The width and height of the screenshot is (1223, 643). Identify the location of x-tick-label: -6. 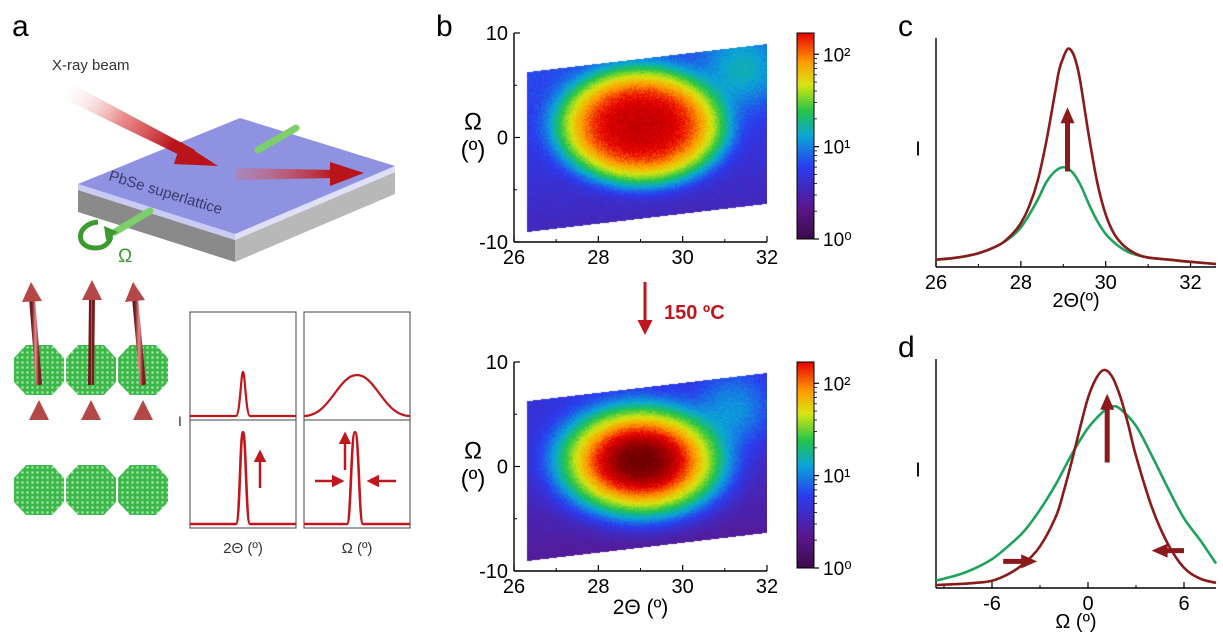
(992, 604).